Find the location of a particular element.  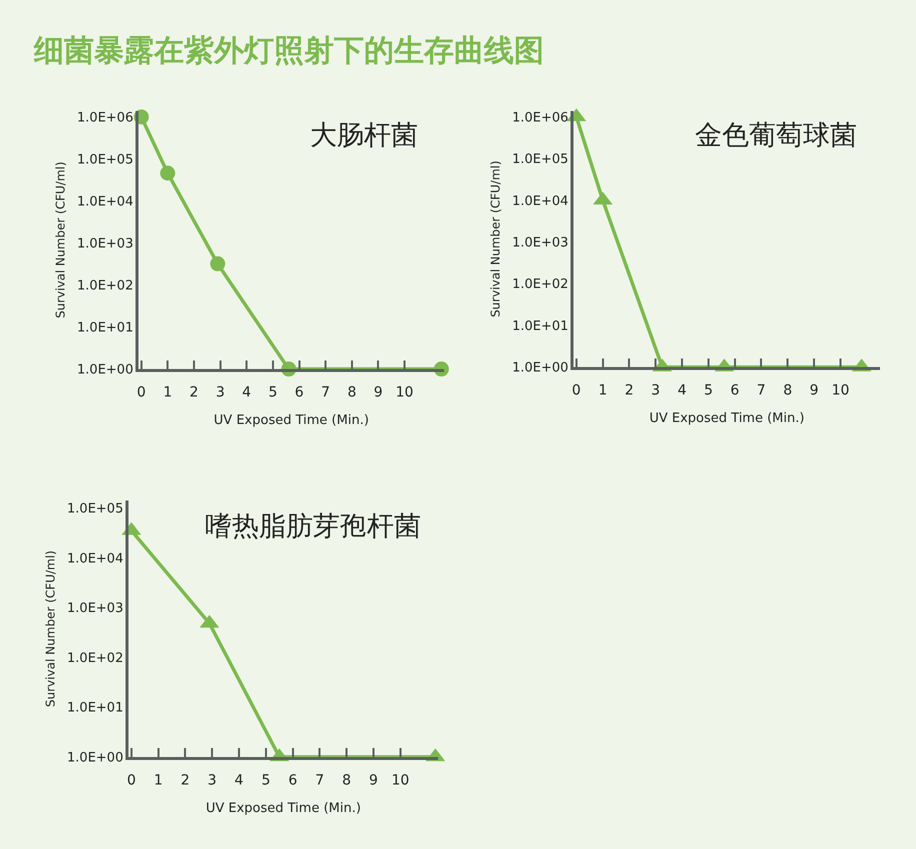

chart-title: 嗜热脂肪芽孢杆菌 is located at coordinates (313, 526).